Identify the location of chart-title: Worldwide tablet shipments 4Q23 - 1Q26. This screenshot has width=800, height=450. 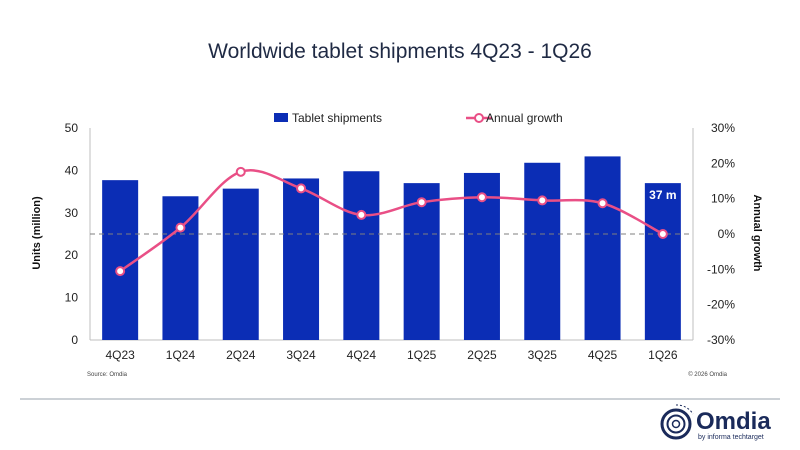
(400, 51).